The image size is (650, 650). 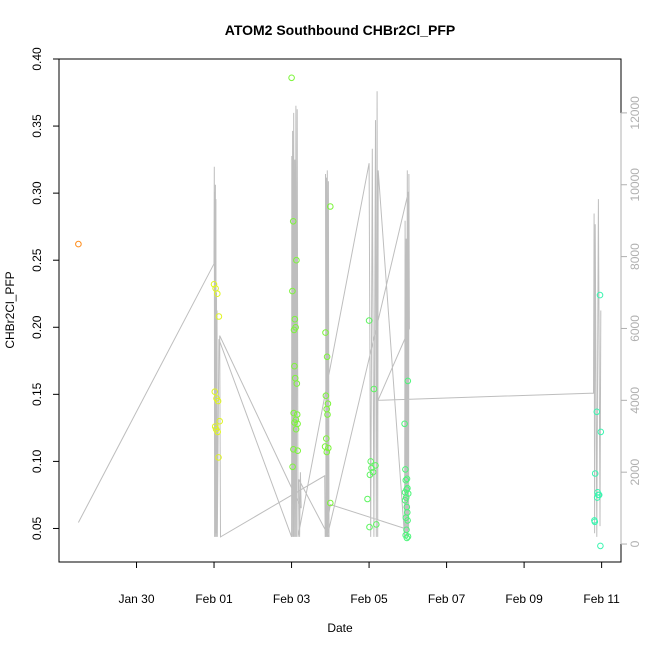 What do you see at coordinates (137, 599) in the screenshot?
I see `x-tick-label-0: Jan 30` at bounding box center [137, 599].